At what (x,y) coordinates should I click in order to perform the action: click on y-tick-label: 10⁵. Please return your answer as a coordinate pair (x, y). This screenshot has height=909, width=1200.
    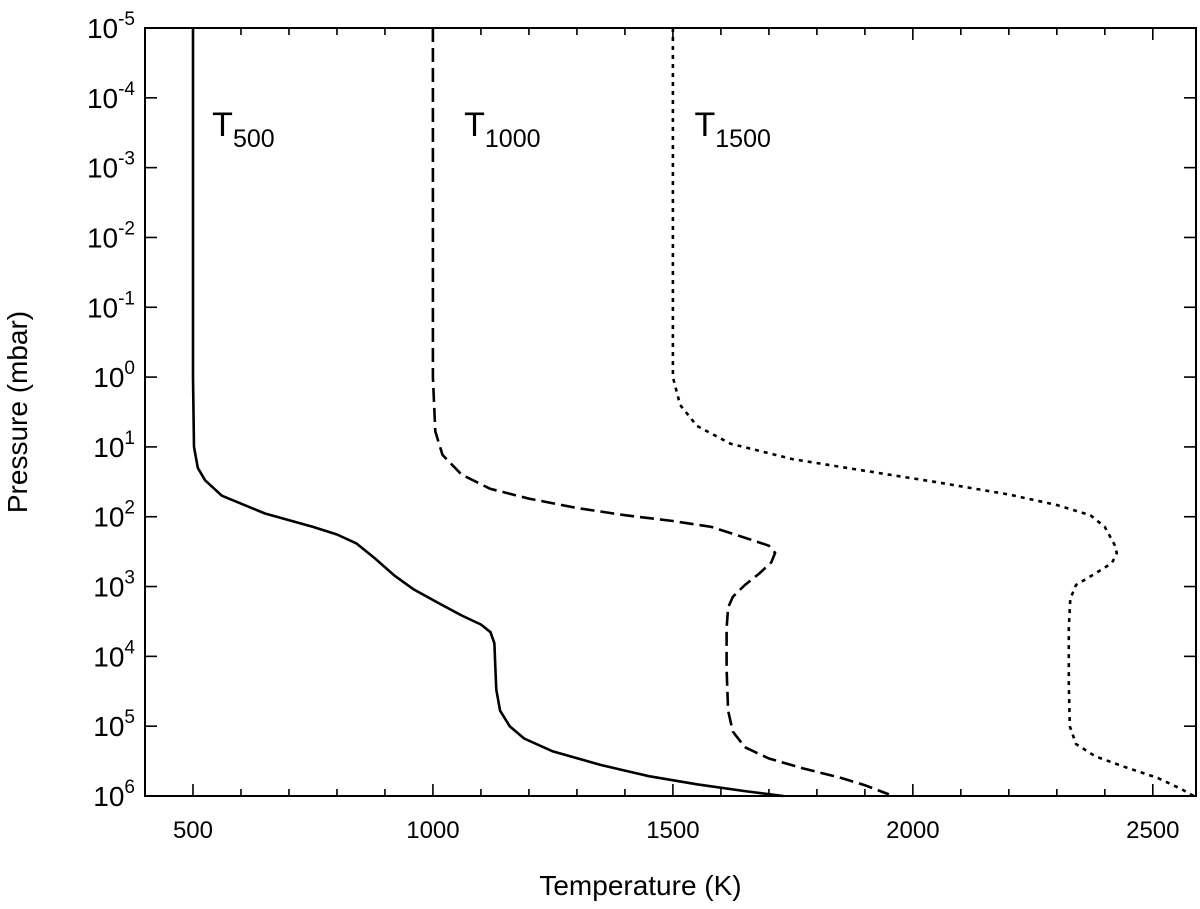
    Looking at the image, I should click on (114, 724).